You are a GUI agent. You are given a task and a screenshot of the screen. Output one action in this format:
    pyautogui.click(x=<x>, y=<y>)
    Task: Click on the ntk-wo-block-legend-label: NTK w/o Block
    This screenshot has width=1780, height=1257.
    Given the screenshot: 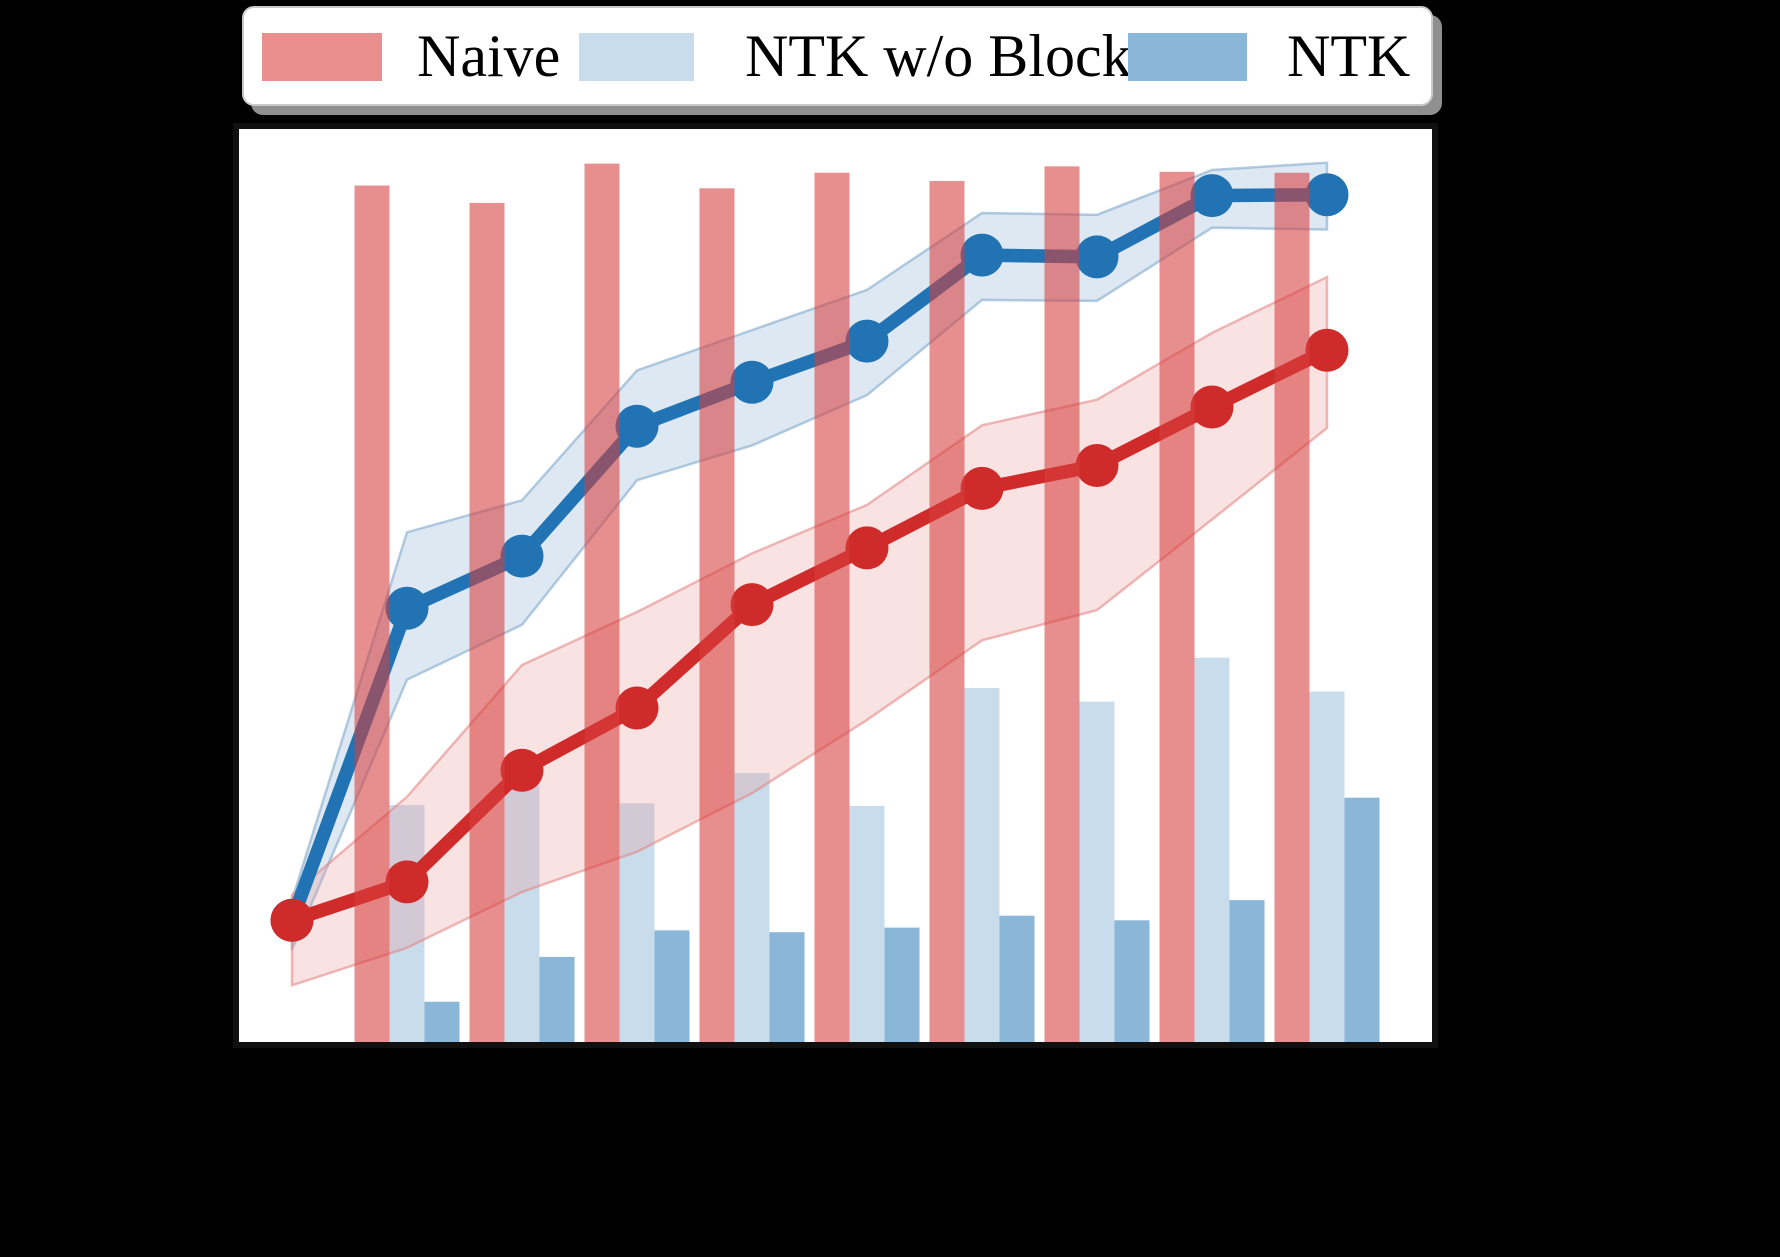 What is the action you would take?
    pyautogui.click(x=938, y=56)
    